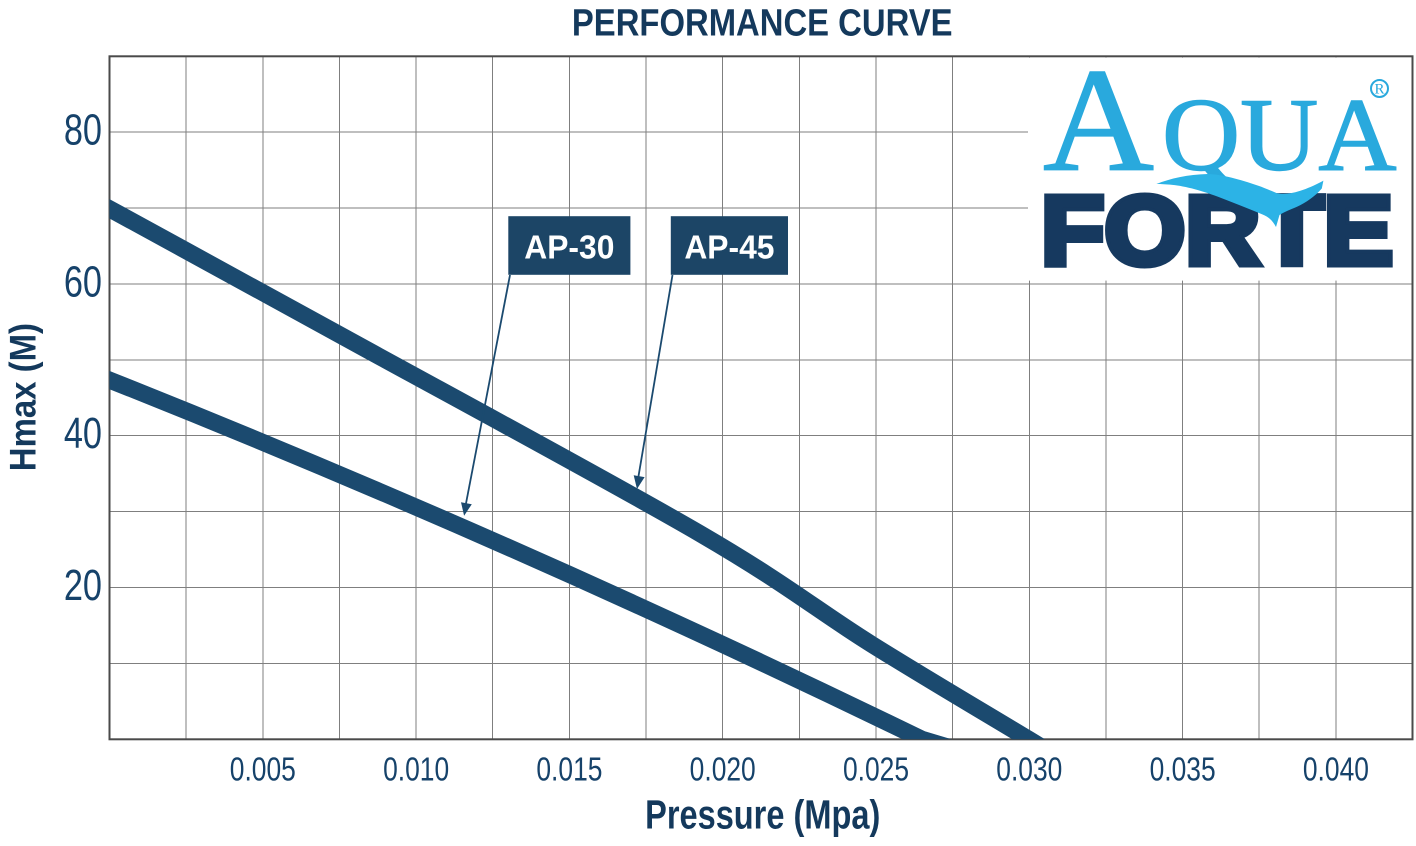 The height and width of the screenshot is (846, 1416). What do you see at coordinates (1379, 90) in the screenshot?
I see `svg-text: R` at bounding box center [1379, 90].